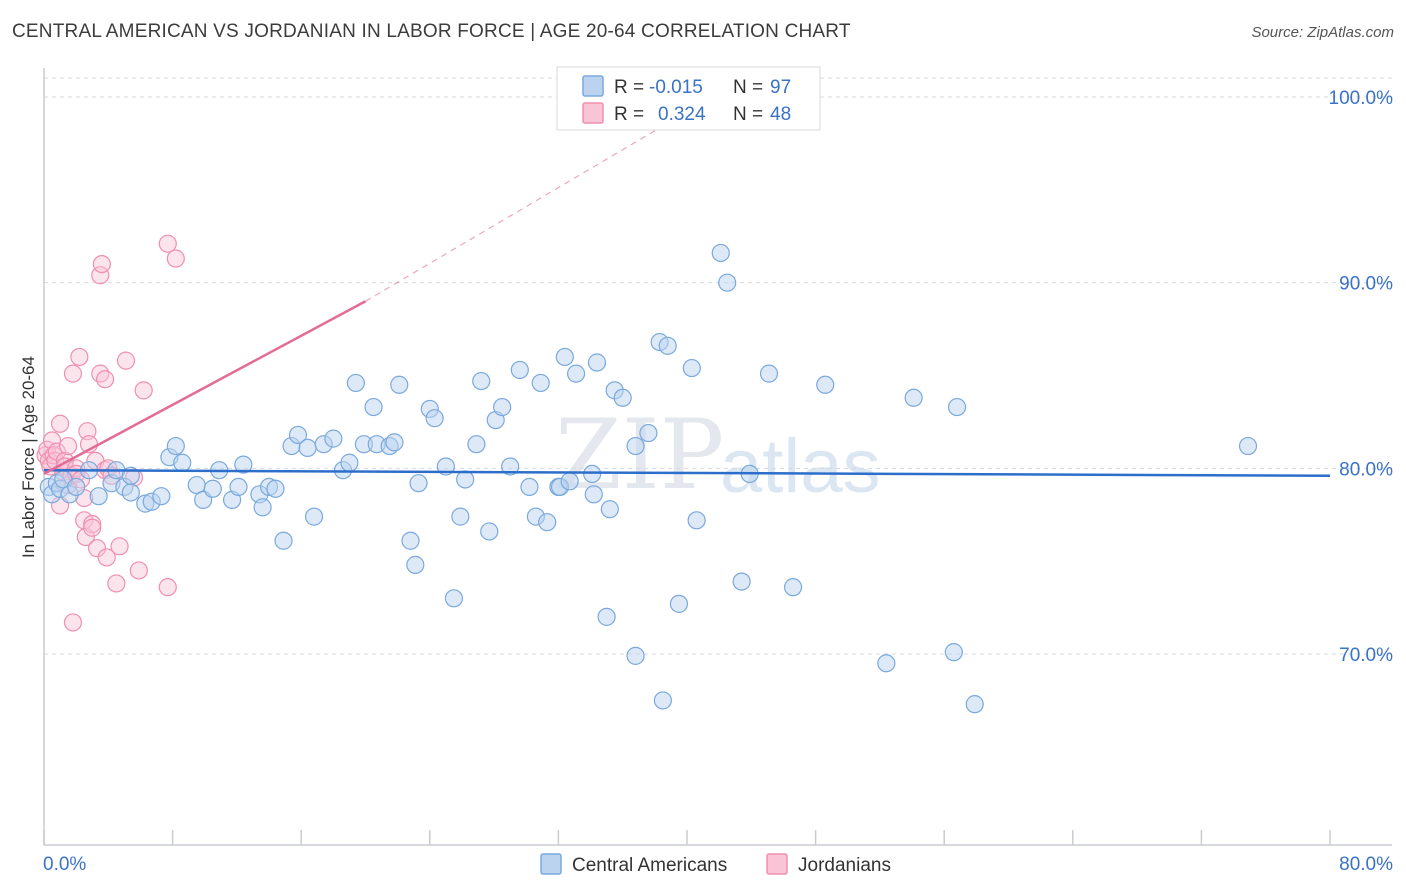 This screenshot has height=892, width=1406. Describe the element at coordinates (205, 388) in the screenshot. I see `jordanians-trend-line` at that location.